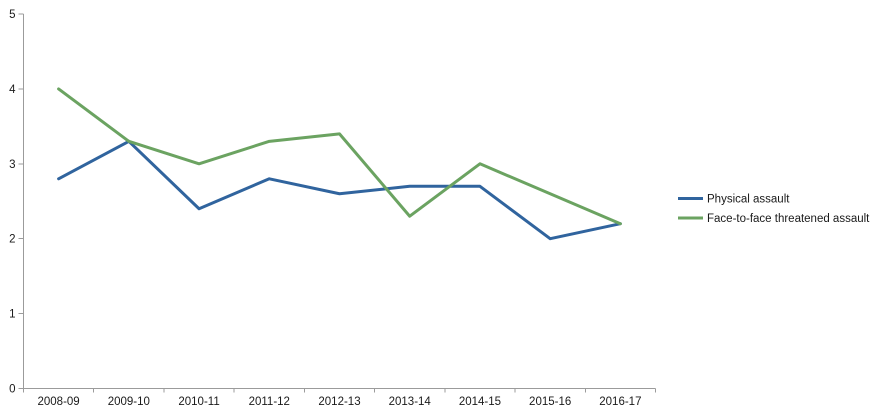  What do you see at coordinates (12, 165) in the screenshot?
I see `y-tick-label: 3` at bounding box center [12, 165].